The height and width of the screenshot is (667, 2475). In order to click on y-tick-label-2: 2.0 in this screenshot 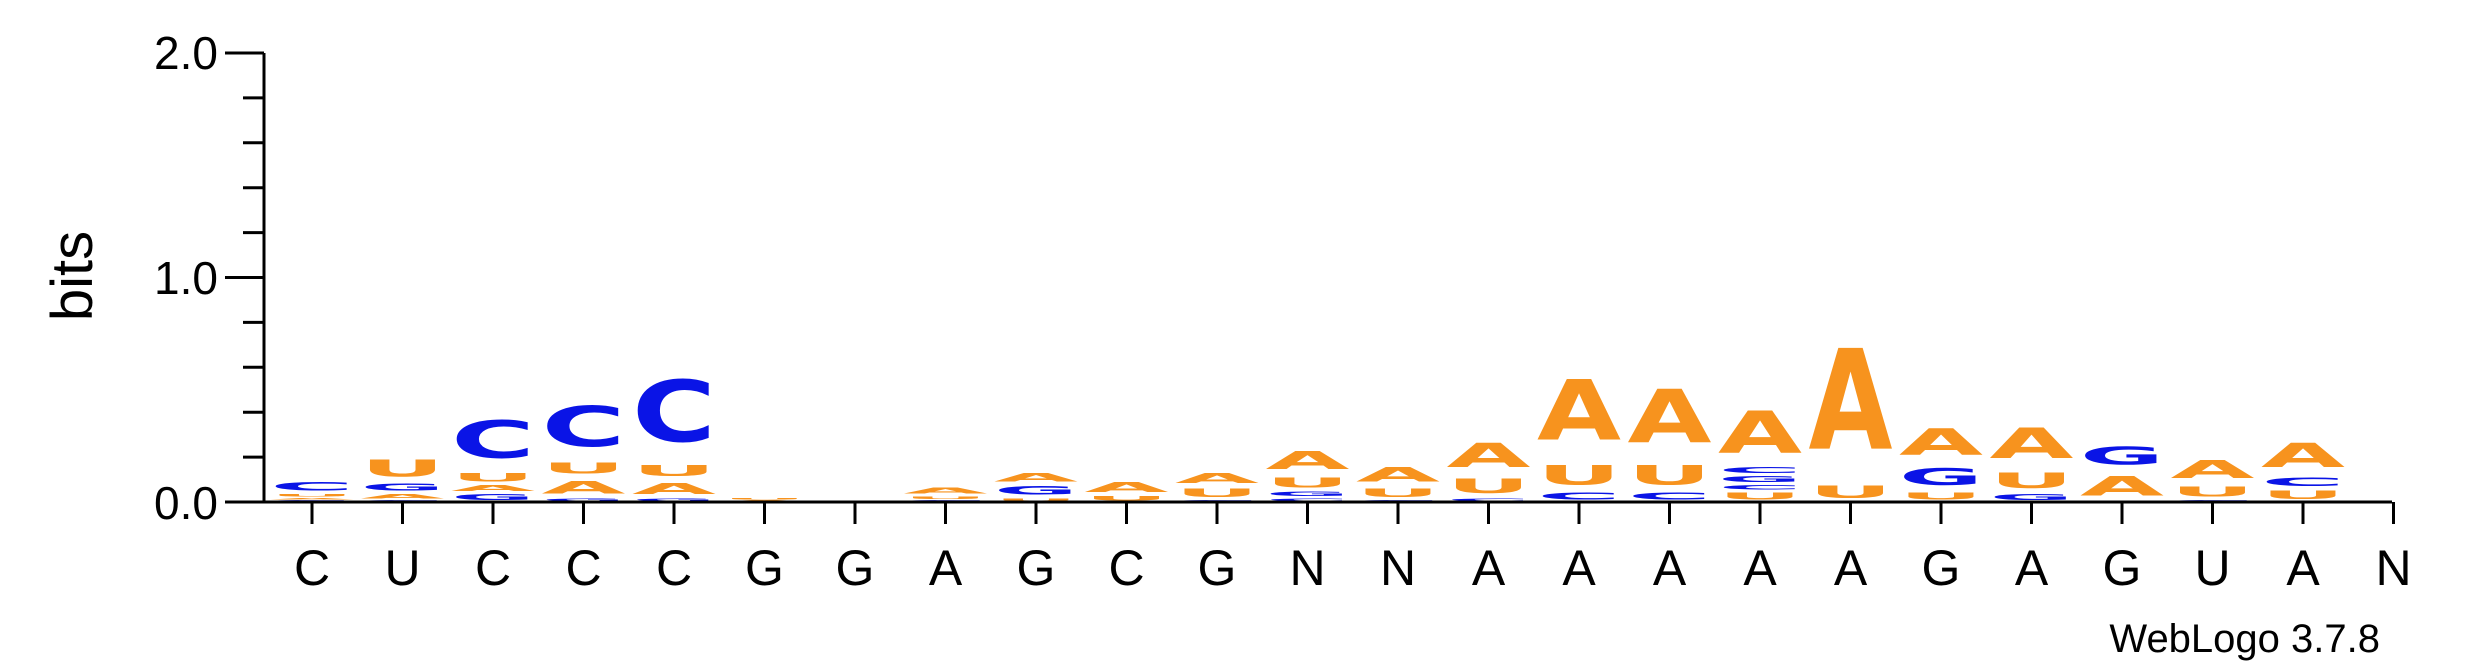, I will do `click(186, 53)`.